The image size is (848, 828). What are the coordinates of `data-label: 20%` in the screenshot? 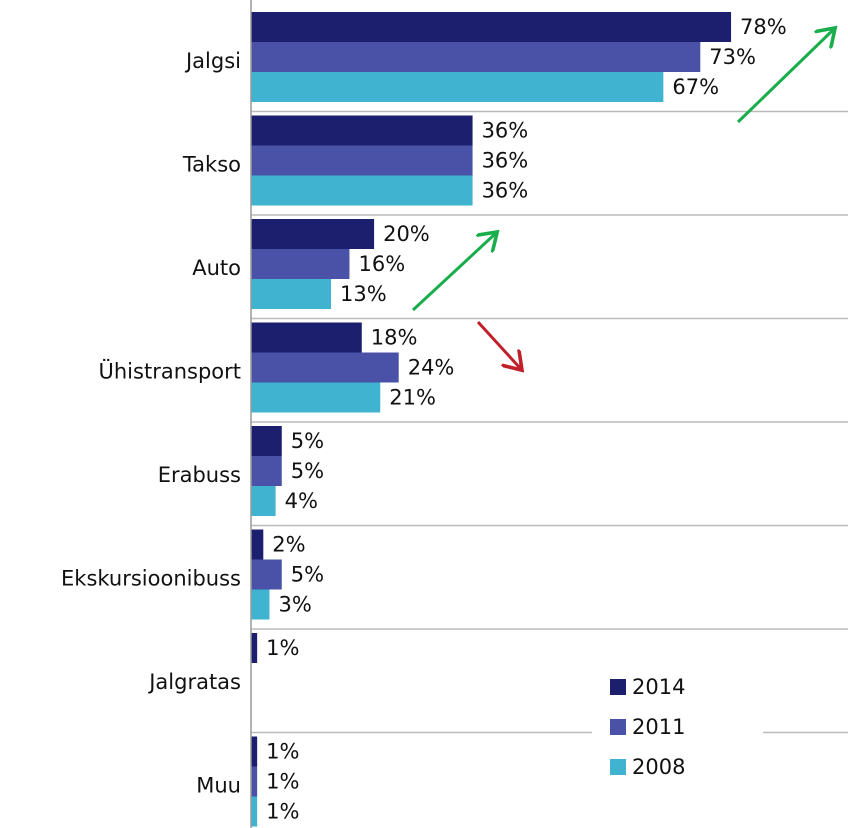 It's located at (406, 234).